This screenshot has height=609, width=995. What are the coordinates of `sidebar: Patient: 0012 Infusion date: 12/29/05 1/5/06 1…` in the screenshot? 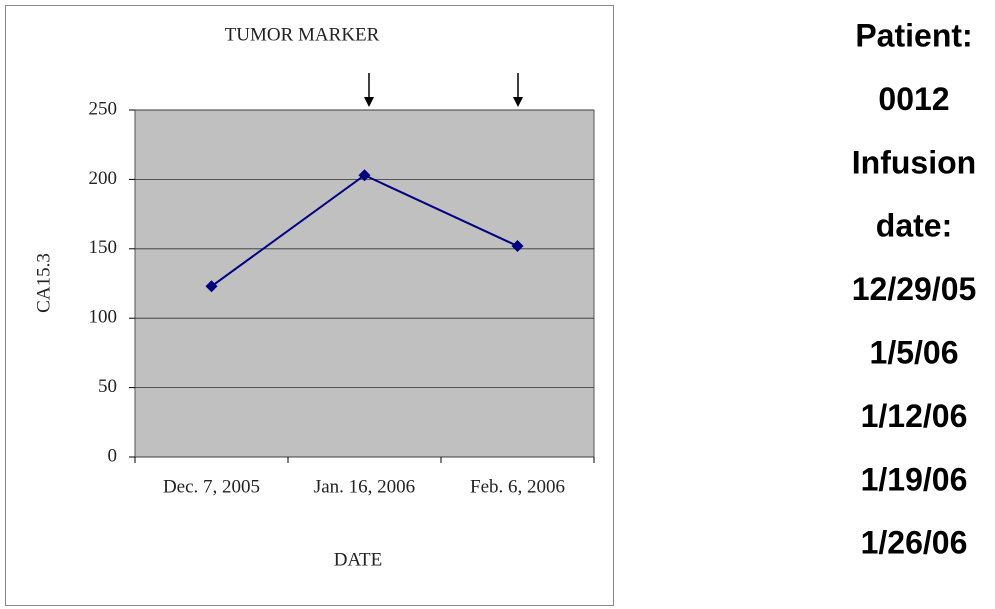 It's located at (914, 288).